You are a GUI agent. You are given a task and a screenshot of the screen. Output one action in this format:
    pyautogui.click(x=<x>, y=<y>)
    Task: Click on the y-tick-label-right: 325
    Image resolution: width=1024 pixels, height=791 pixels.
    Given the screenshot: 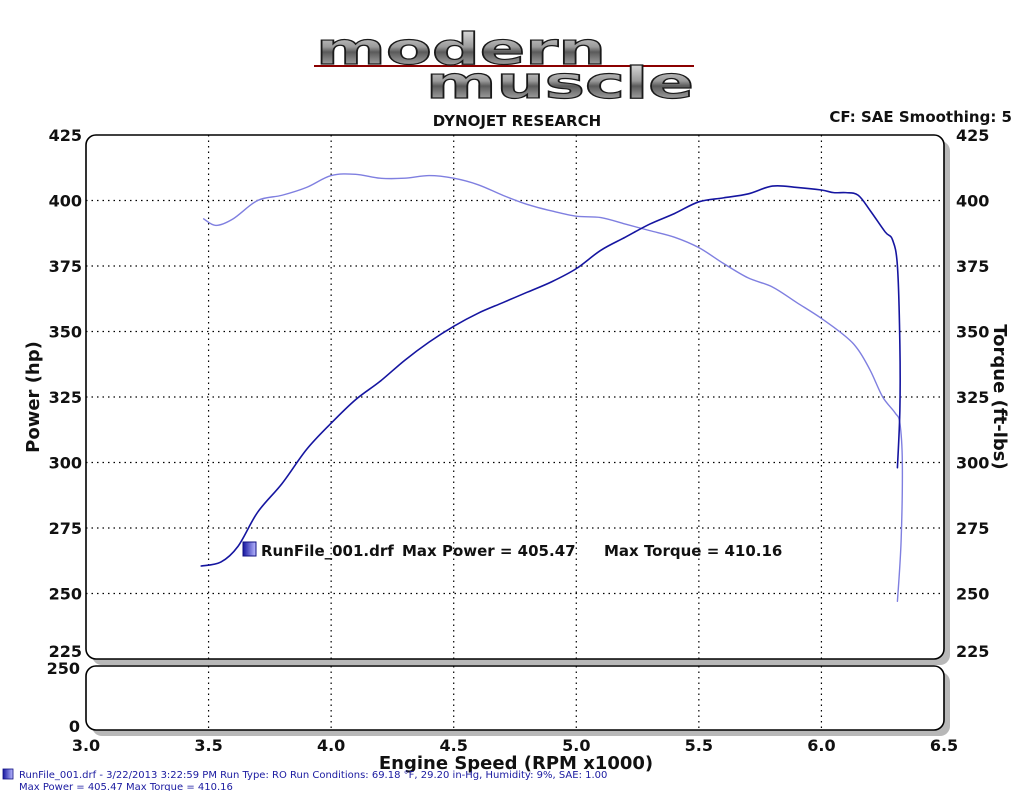 What is the action you would take?
    pyautogui.click(x=972, y=397)
    